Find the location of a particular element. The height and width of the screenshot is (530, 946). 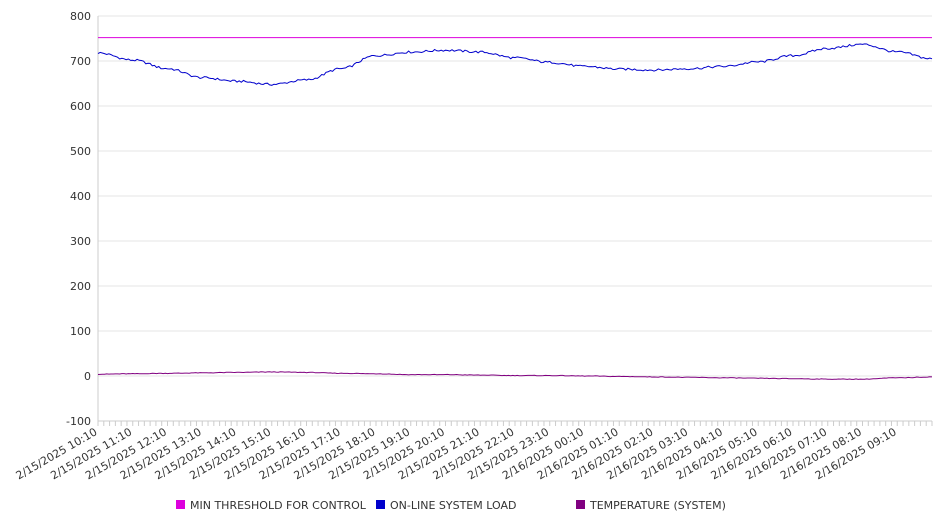

legend-label: TEMPERATURE (SYSTEM) is located at coordinates (657, 505).